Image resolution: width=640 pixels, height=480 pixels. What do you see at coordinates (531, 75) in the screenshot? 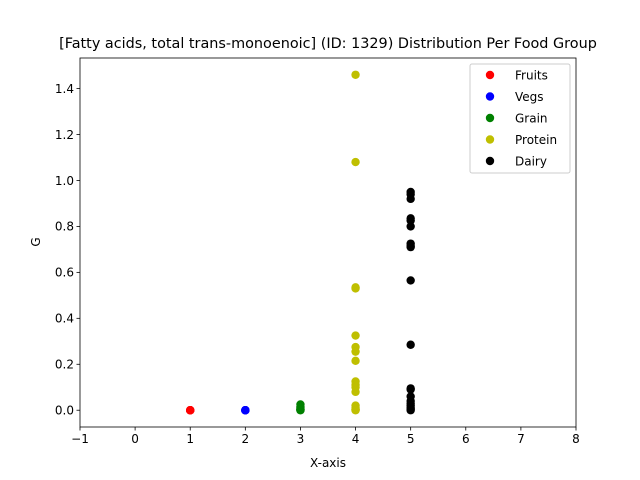
I see `legend-label-fruits: Fruits` at bounding box center [531, 75].